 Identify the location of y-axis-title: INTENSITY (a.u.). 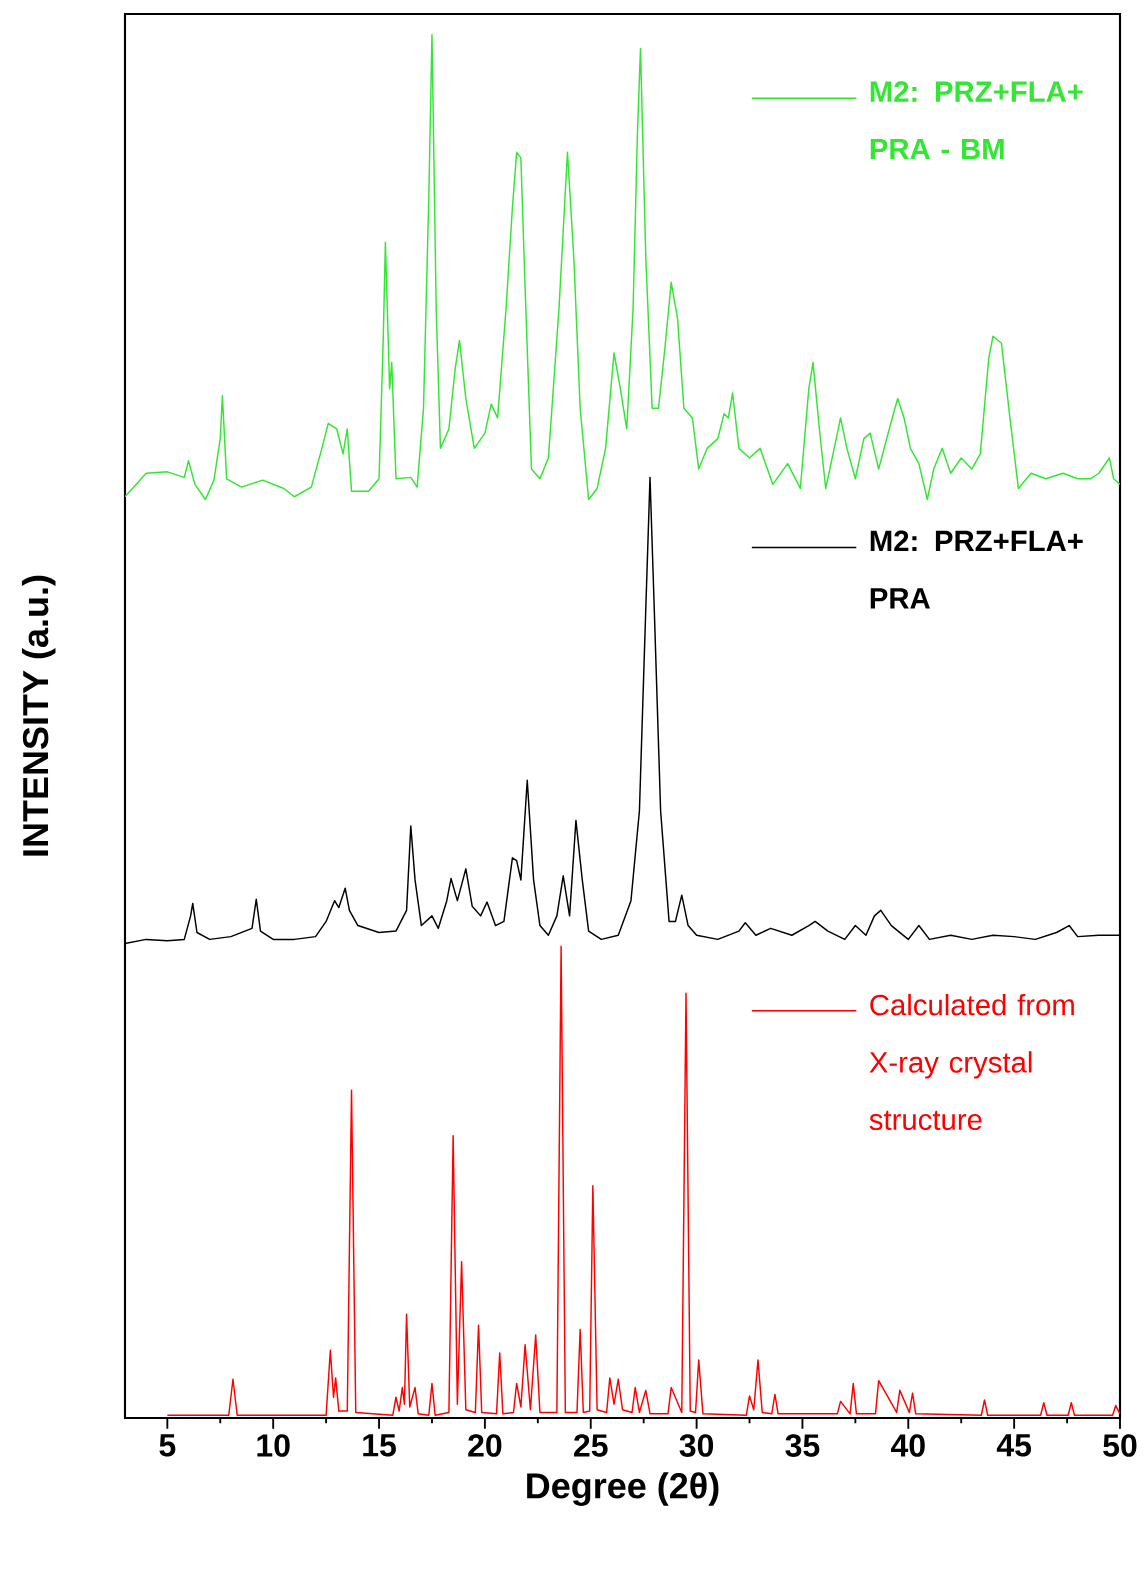
(38, 715).